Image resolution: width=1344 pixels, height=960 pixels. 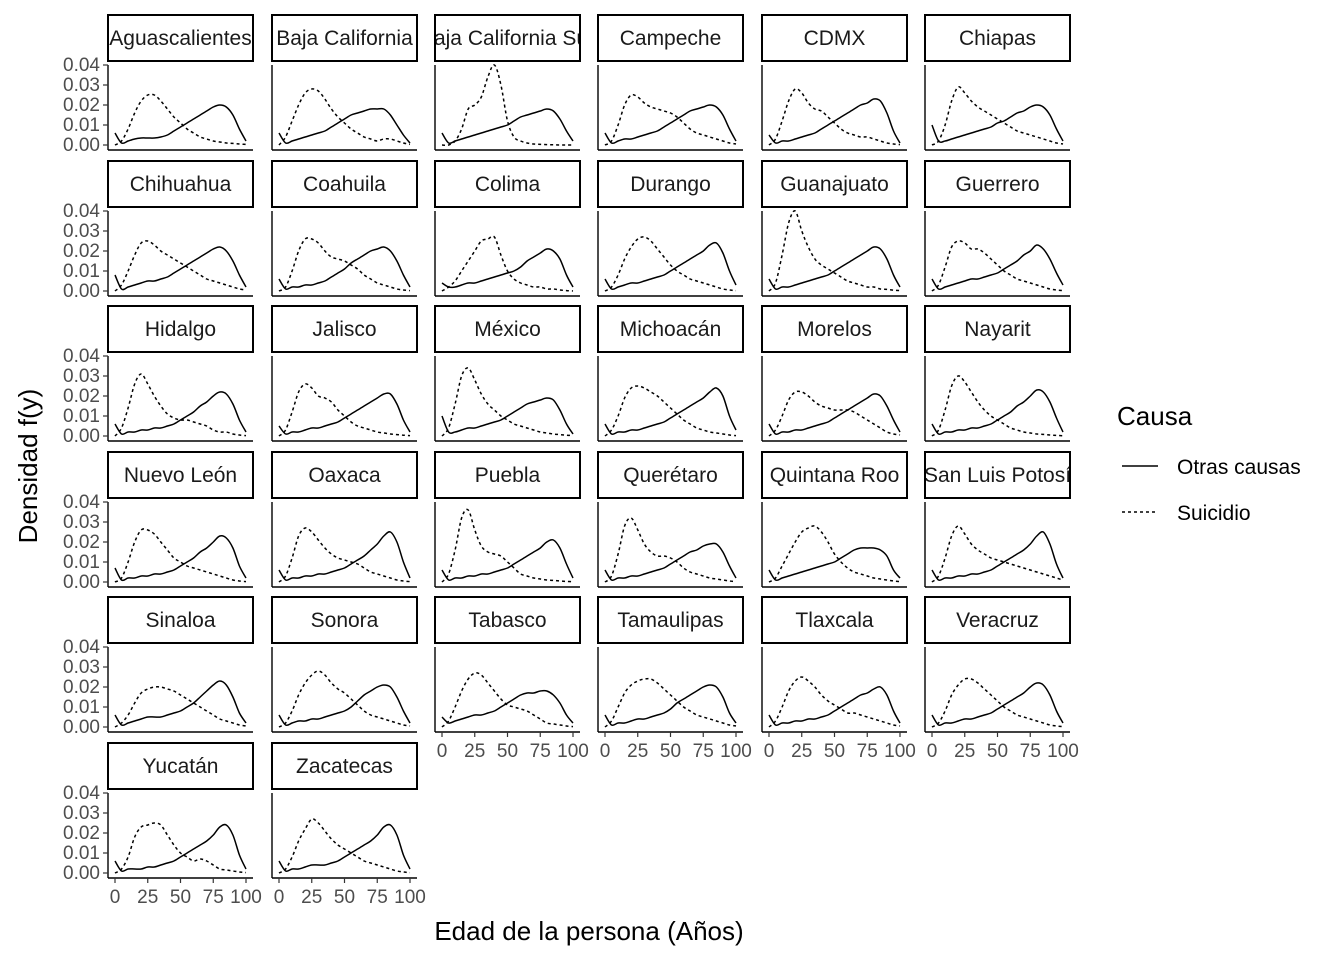 What do you see at coordinates (1030, 751) in the screenshot?
I see `x-tick-label: 75` at bounding box center [1030, 751].